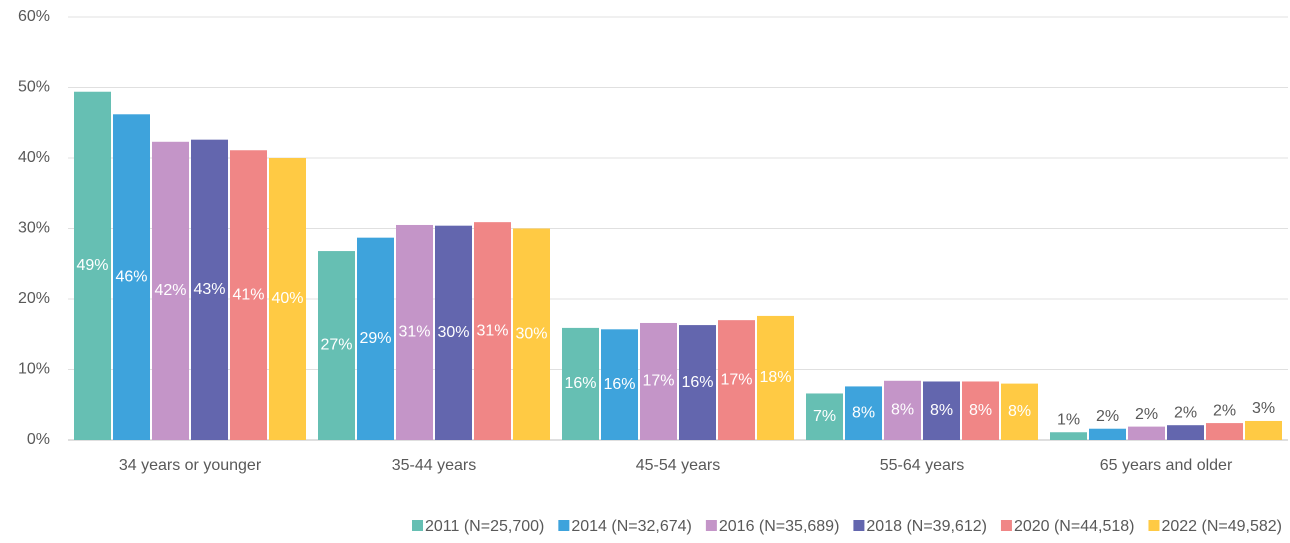  Describe the element at coordinates (34, 228) in the screenshot. I see `y-tick-label: 30%` at that location.